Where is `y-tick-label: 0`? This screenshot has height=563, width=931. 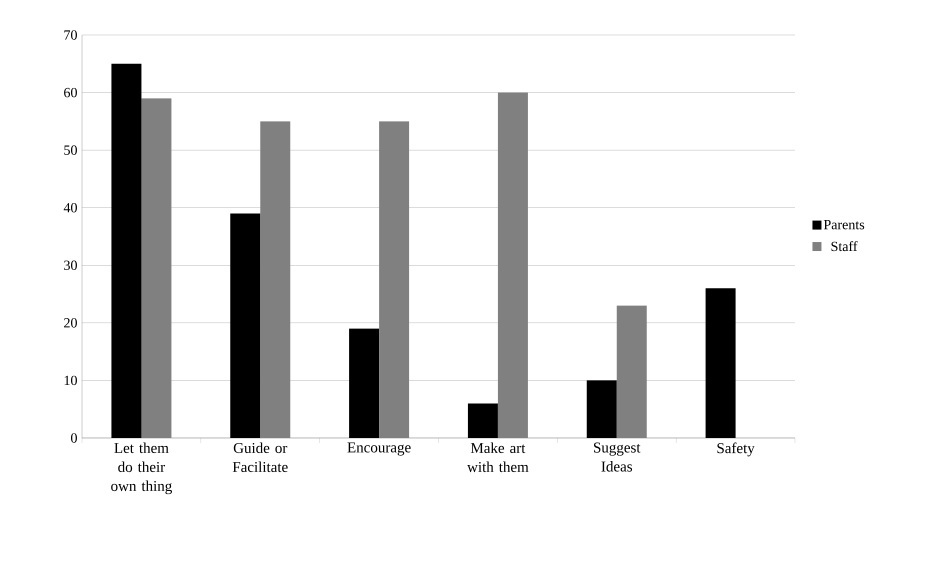
y-tick-label: 0 is located at coordinates (74, 438).